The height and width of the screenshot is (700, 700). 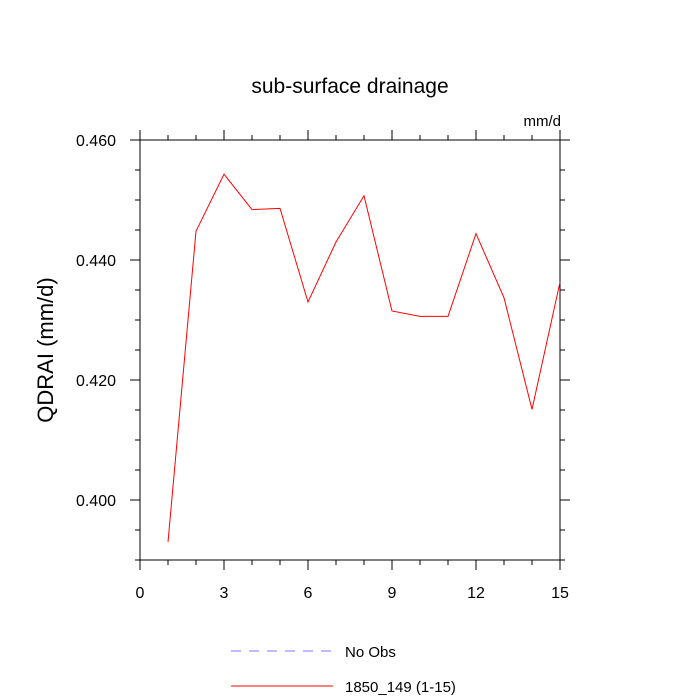 What do you see at coordinates (140, 593) in the screenshot?
I see `x-tick-label: 0` at bounding box center [140, 593].